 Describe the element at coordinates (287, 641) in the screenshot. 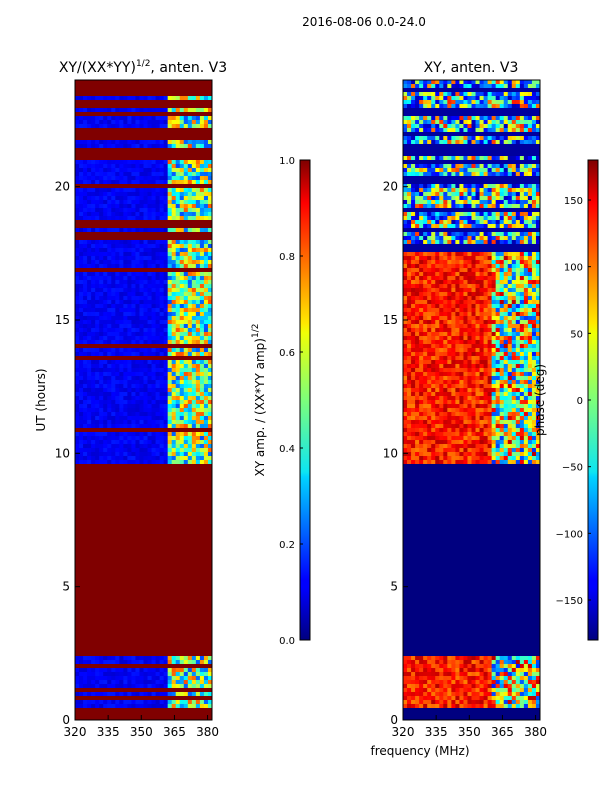

I see `colorbar-tick-label: 0.0` at that location.